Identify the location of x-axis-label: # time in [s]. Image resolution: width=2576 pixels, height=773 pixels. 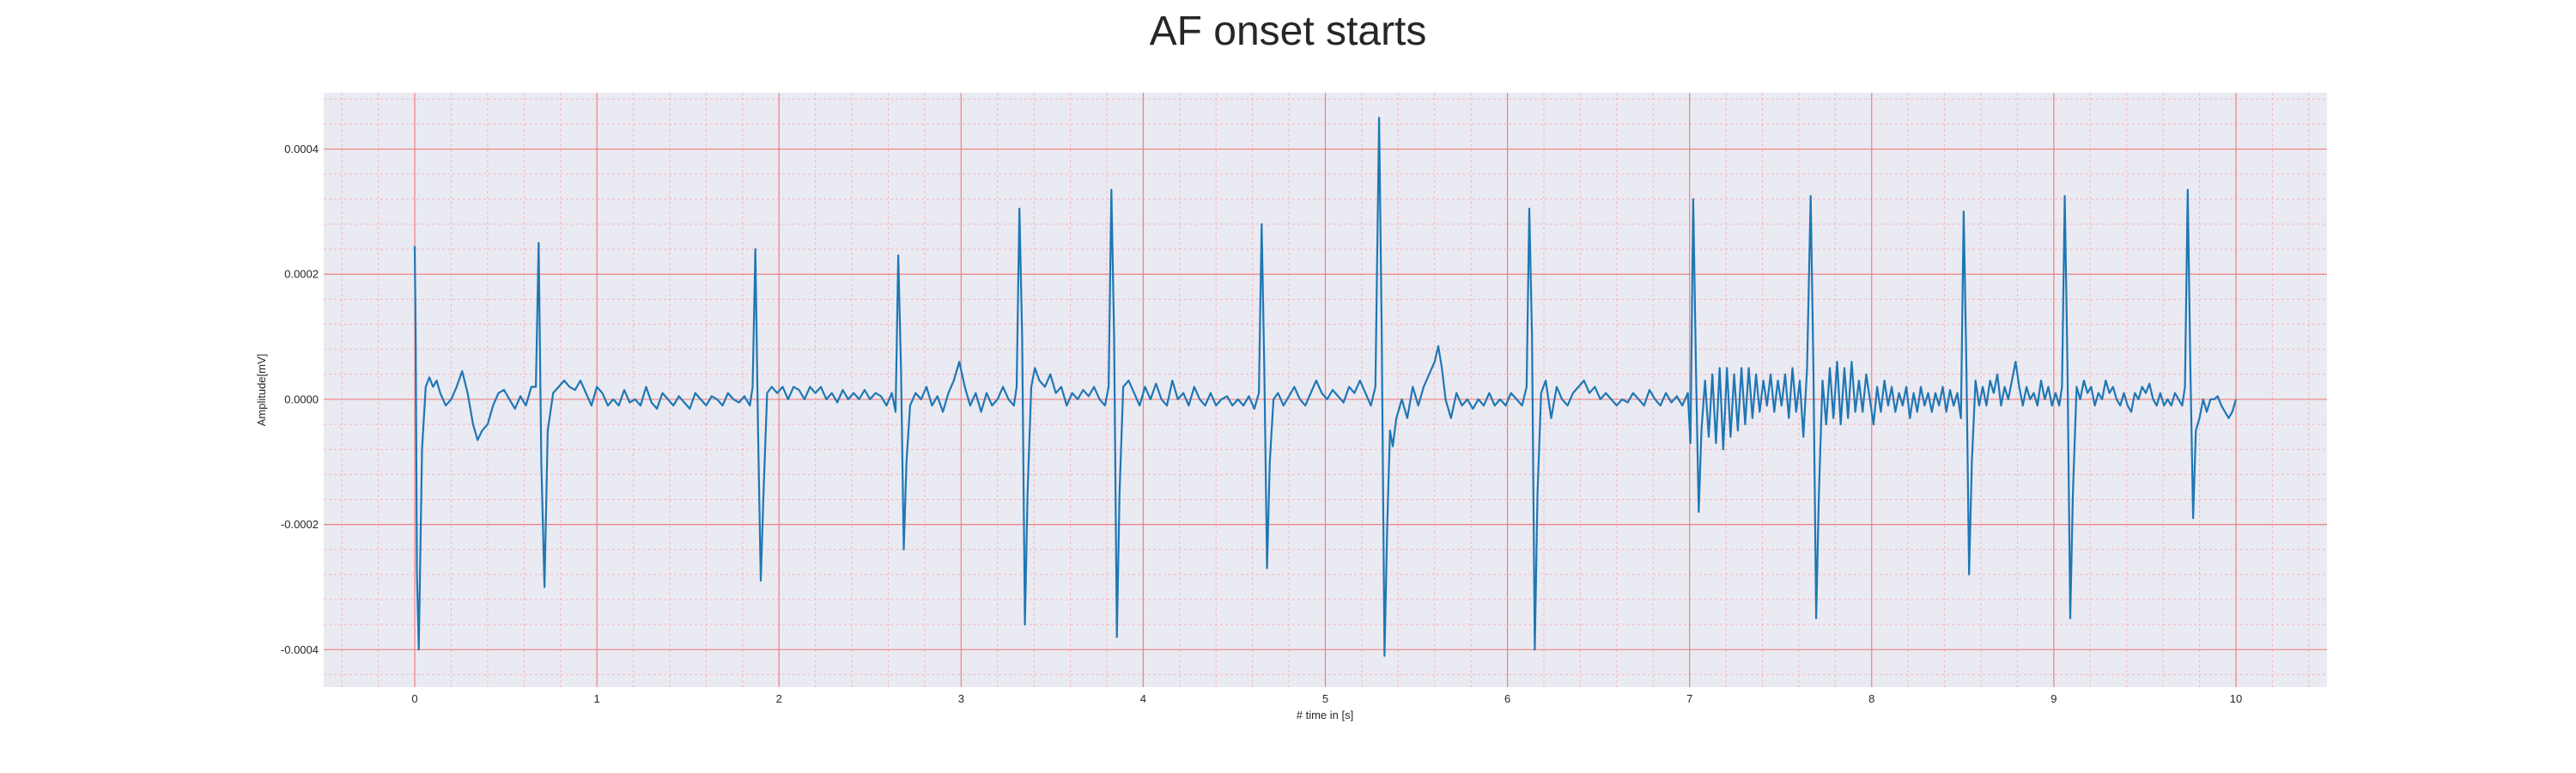
(1325, 715).